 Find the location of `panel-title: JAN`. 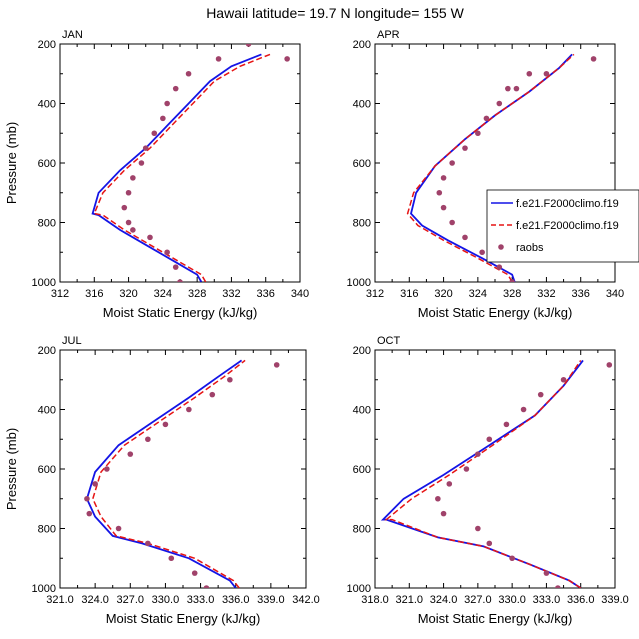

panel-title: JAN is located at coordinates (72, 35).